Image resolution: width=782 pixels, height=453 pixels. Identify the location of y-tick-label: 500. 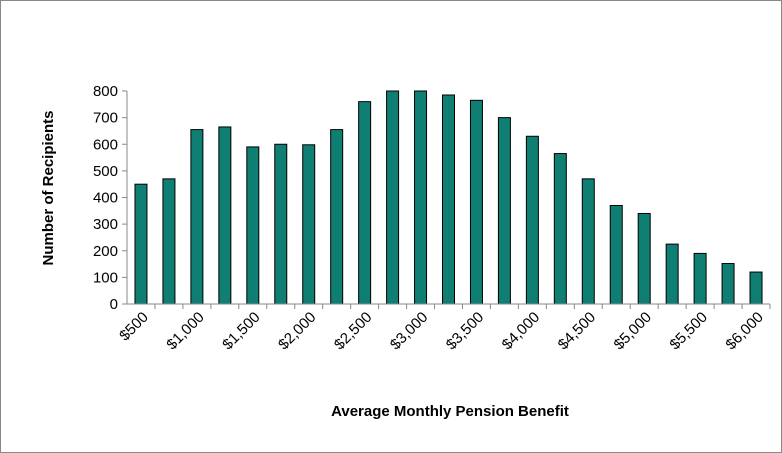
(105, 171).